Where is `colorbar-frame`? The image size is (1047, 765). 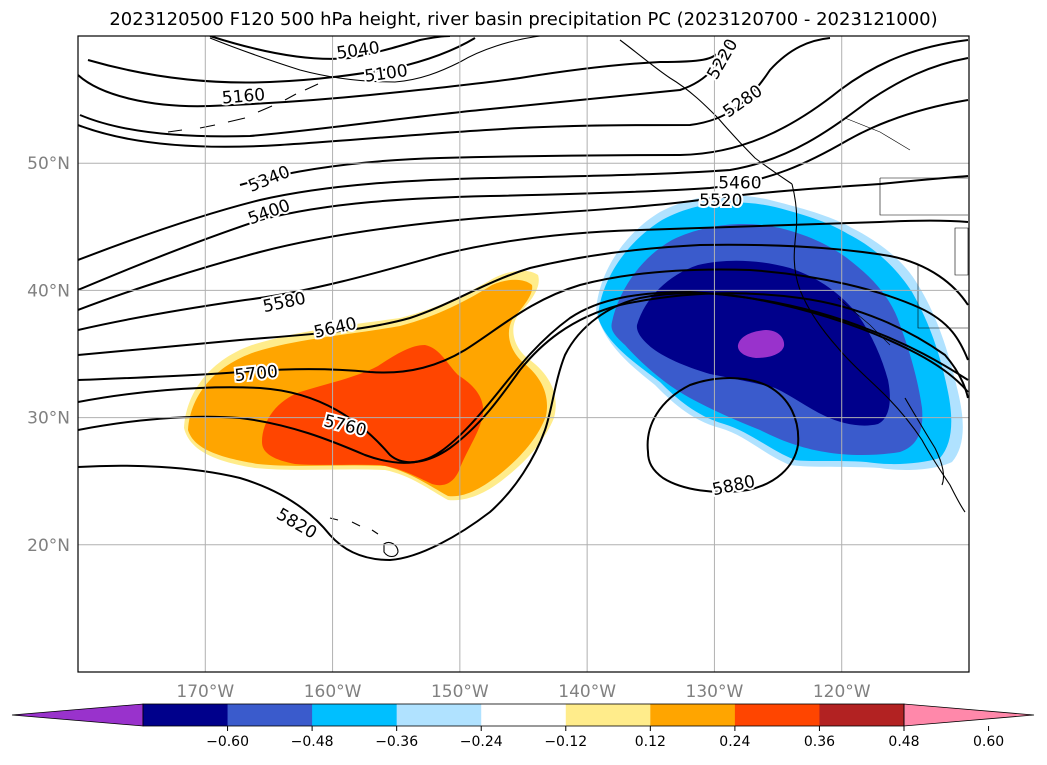 colorbar-frame is located at coordinates (523, 715).